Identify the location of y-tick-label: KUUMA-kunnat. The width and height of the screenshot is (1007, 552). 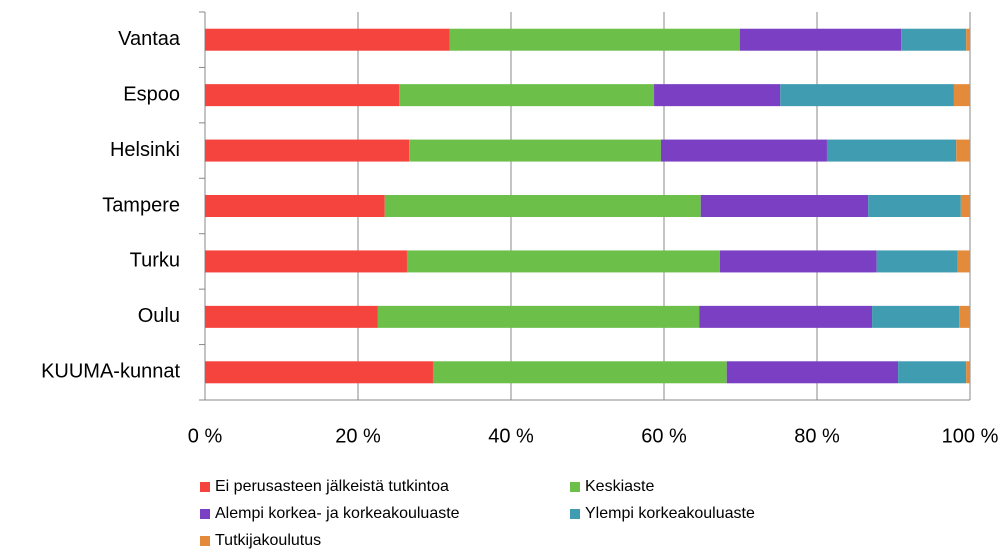
(110, 372).